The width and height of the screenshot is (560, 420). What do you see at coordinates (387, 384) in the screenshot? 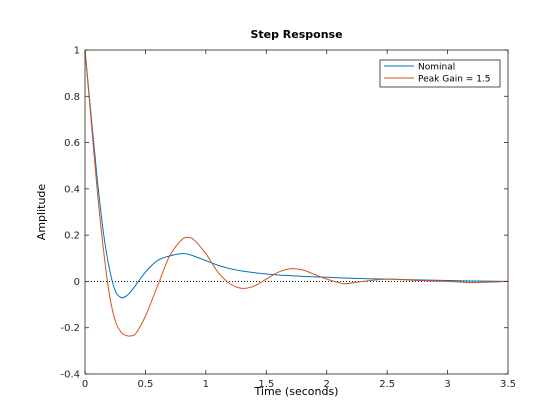
I see `x-tick-label: 2.5` at bounding box center [387, 384].